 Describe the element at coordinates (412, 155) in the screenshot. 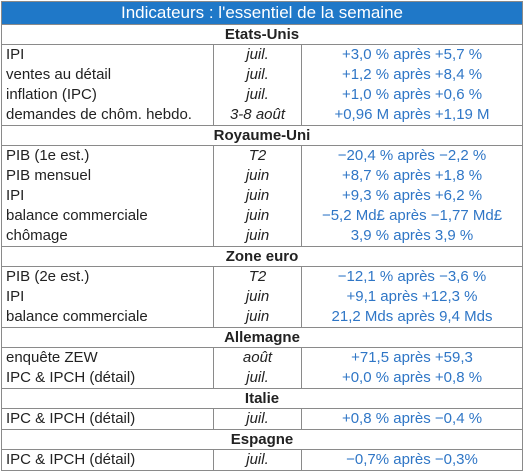

I see `value-cell: −20,4 % après −2,2 %` at that location.